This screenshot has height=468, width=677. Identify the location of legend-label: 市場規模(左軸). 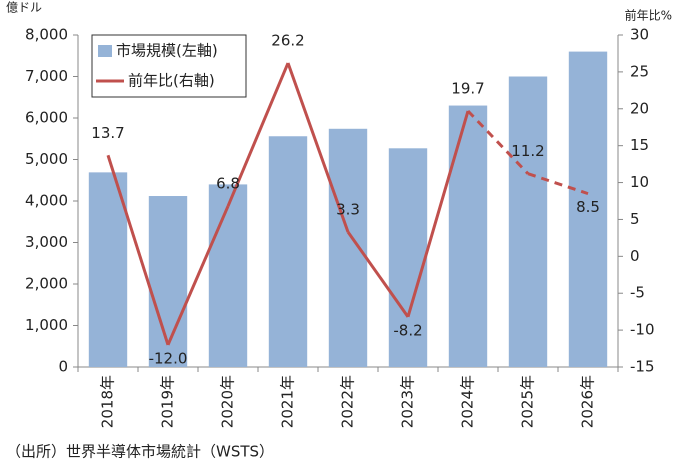
(167, 51).